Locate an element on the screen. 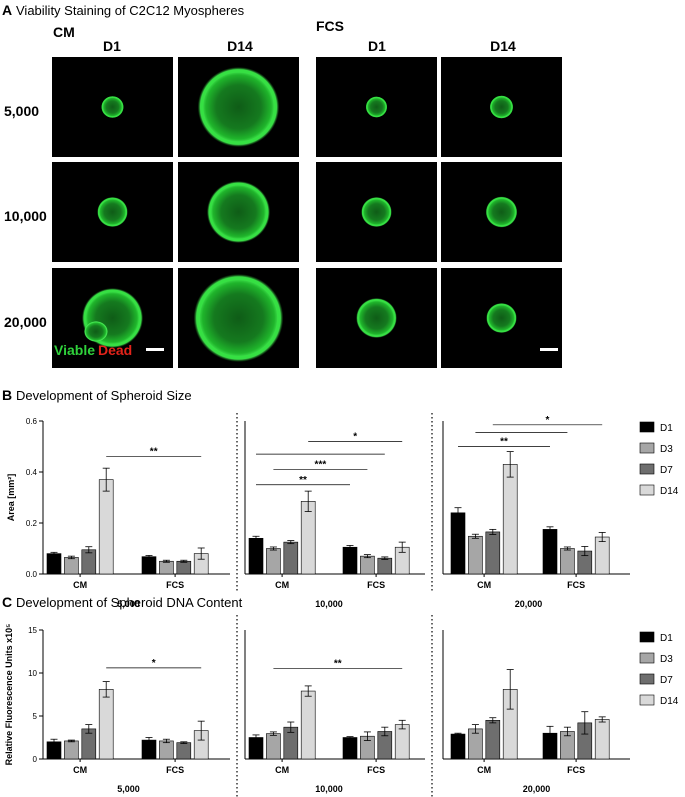 The image size is (685, 797). panel-c-title: Development of Spheroid DNA Content is located at coordinates (129, 602).